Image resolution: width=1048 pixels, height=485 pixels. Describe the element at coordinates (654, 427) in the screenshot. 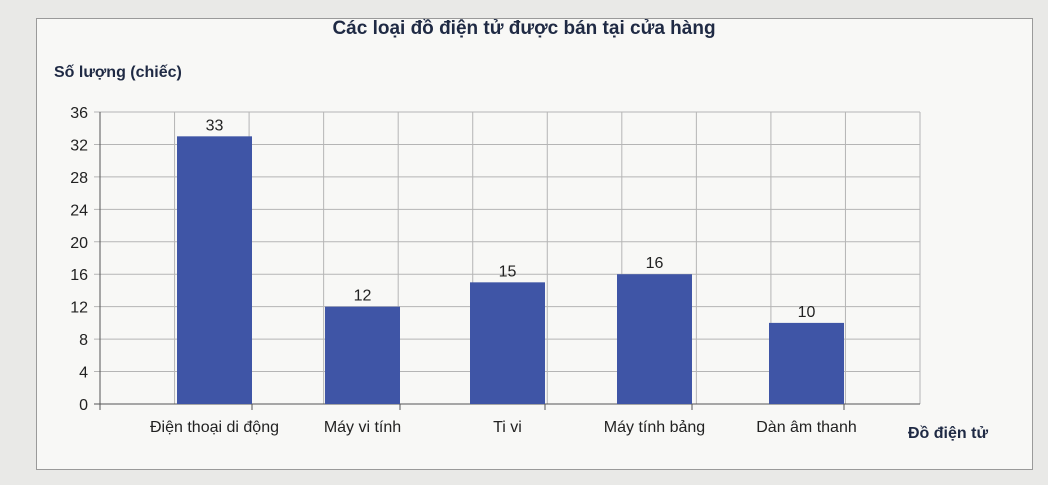

I see `x-tick-label: Máy tính bảng` at that location.